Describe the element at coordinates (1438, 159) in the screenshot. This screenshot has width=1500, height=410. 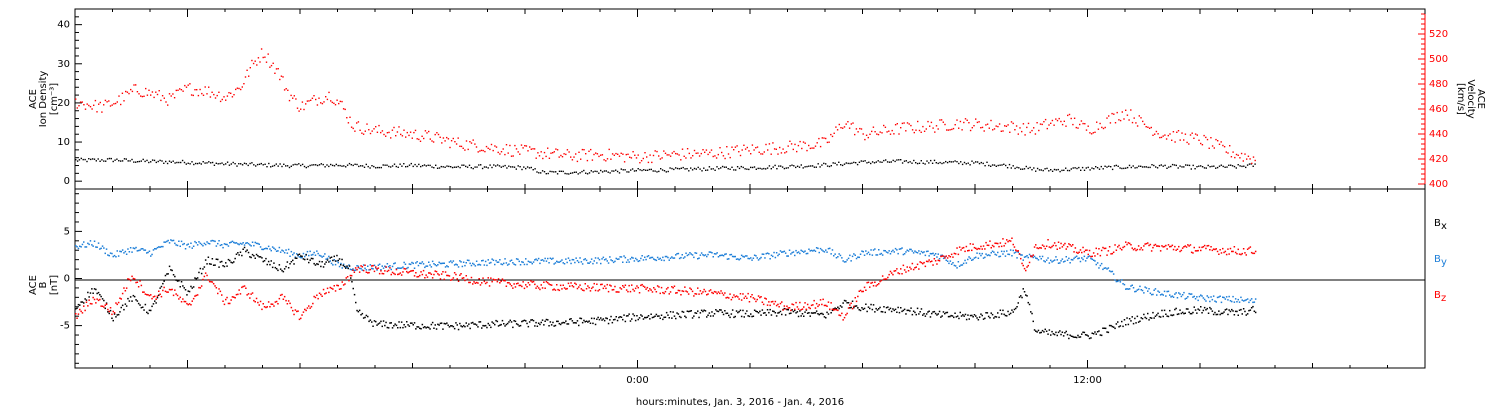
I see `top-right-tick-label: 420` at that location.